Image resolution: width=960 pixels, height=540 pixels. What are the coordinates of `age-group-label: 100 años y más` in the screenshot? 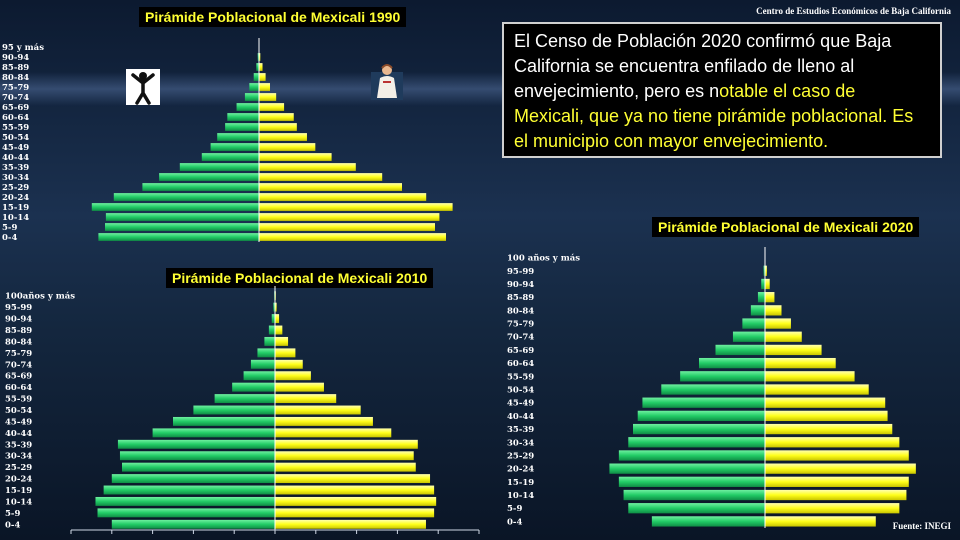 It's located at (543, 258).